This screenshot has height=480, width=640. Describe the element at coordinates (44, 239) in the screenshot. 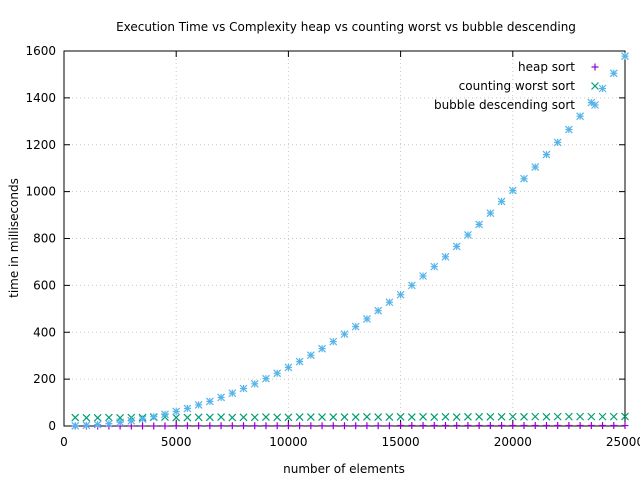

I see `y-tick-label: 800` at that location.